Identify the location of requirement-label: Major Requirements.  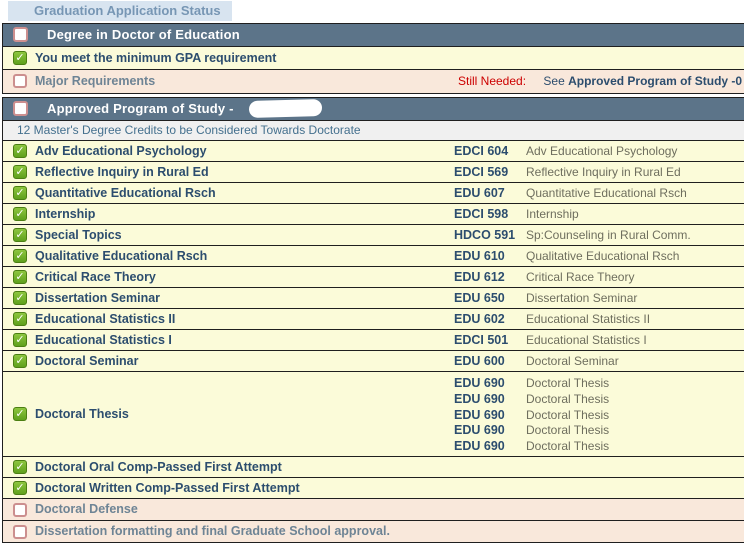
(95, 81).